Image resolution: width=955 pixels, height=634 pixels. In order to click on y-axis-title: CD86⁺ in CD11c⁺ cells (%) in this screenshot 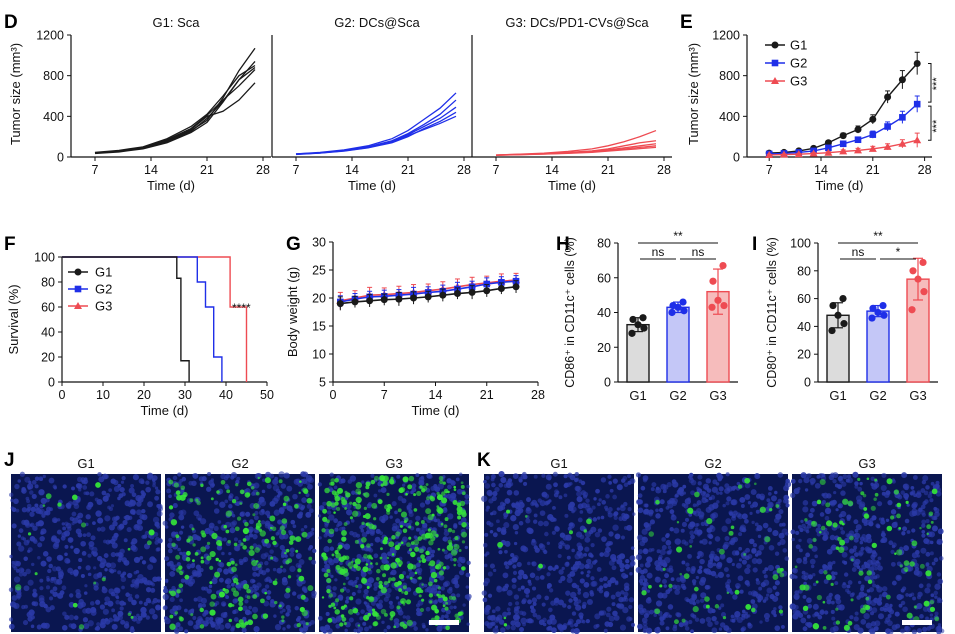, I will do `click(570, 312)`.